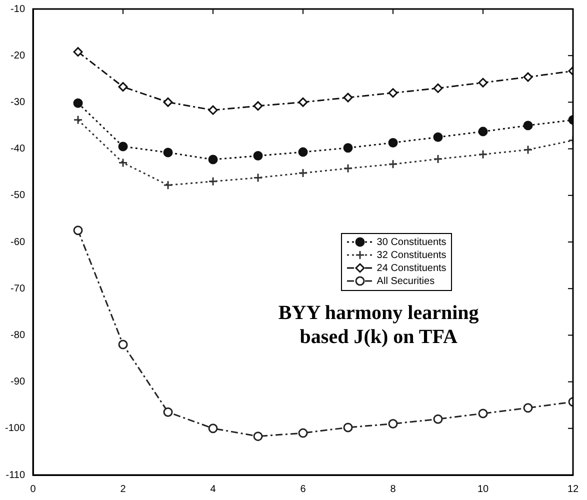  I want to click on y-tick-label: -30, so click(18, 102).